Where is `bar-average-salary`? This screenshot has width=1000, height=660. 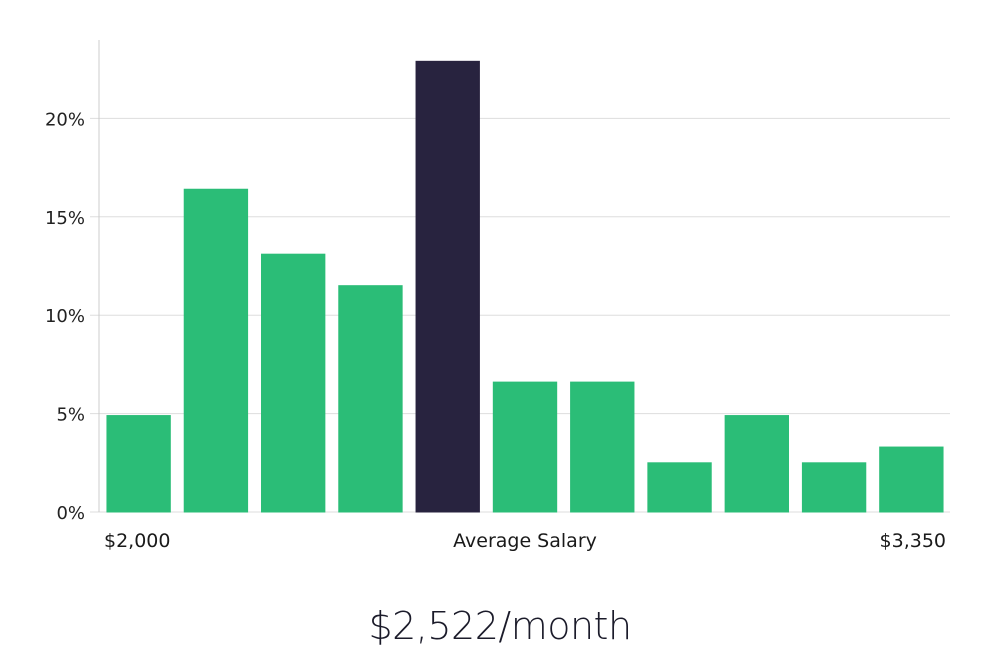
bar-average-salary is located at coordinates (447, 286).